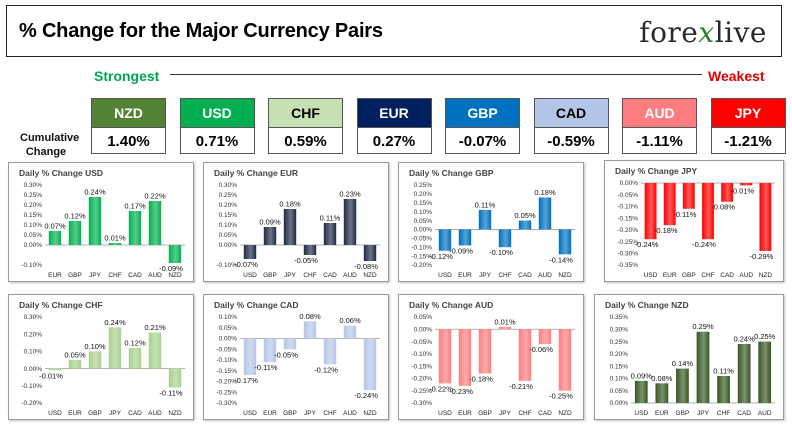 This screenshot has height=430, width=792. I want to click on category-label: JPY, so click(703, 413).